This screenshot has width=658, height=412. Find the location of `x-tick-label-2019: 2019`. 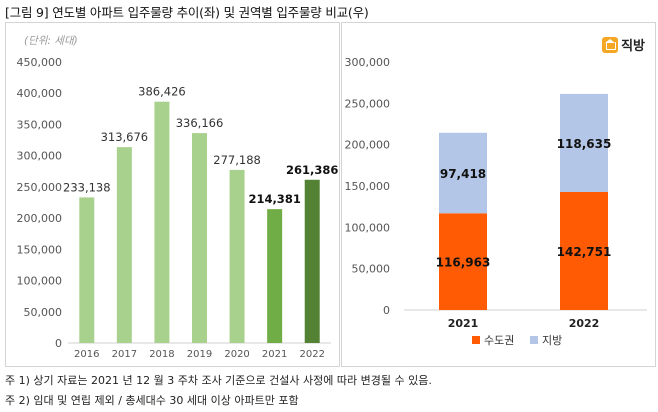

x-tick-label-2019: 2019 is located at coordinates (199, 354).